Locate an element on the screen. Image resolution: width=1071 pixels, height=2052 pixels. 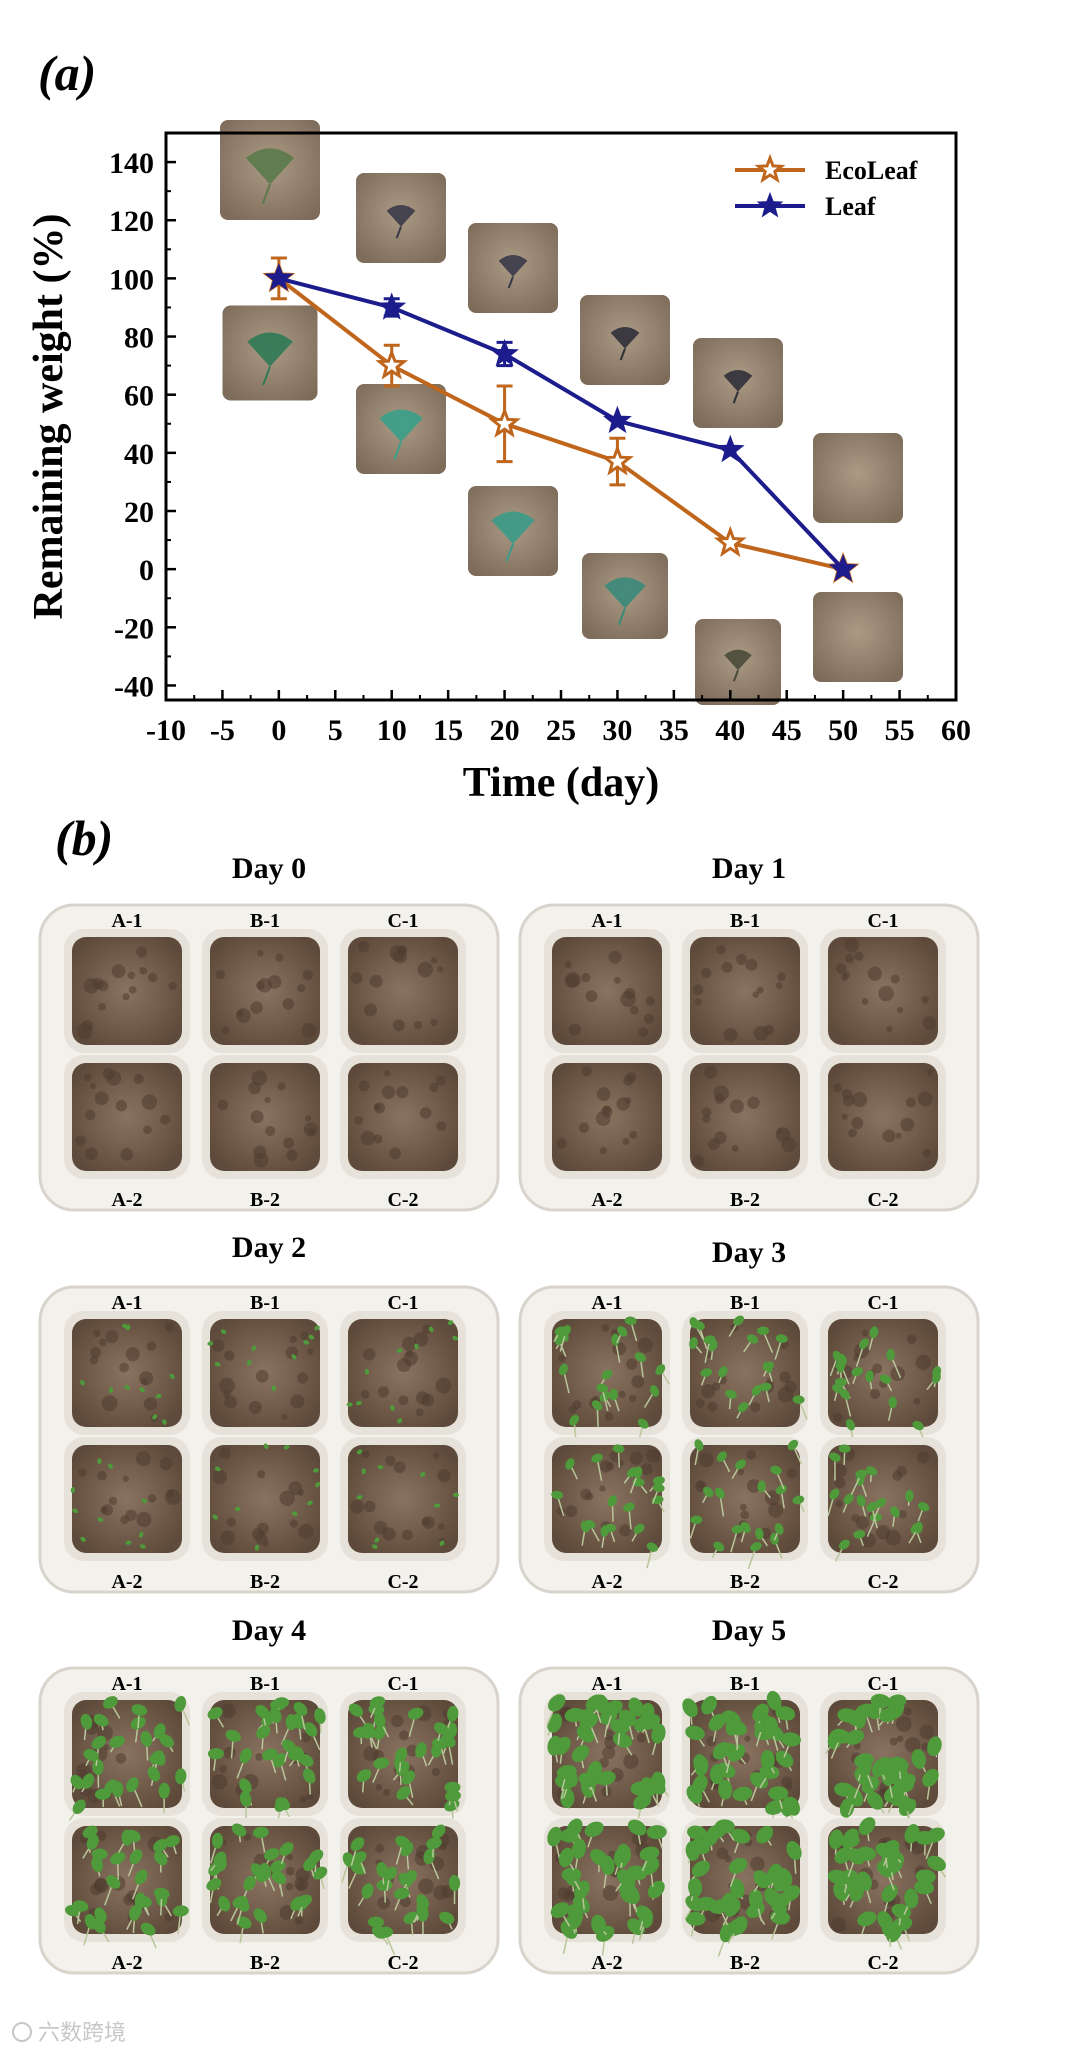
seedling-tray: Day 3 A-1 B-1 C-1 A-2 B-2 C-2 is located at coordinates (749, 1415).